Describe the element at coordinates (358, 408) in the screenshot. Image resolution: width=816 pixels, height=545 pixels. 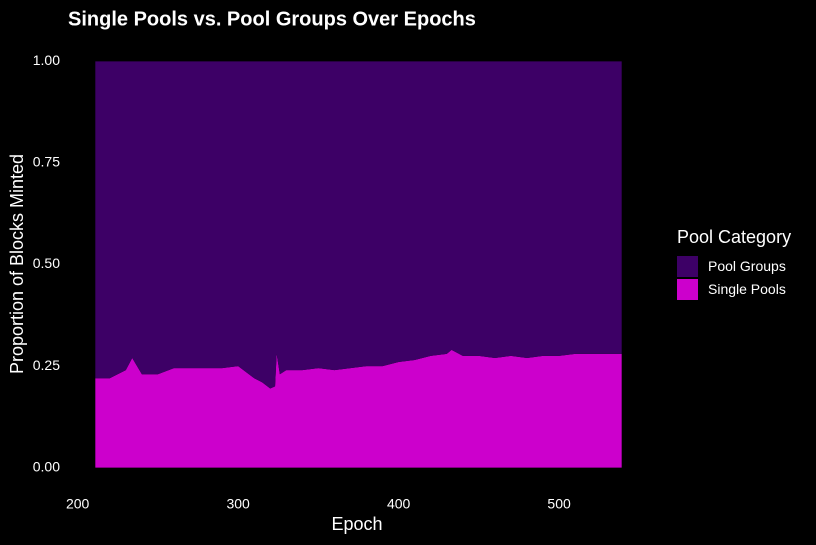
I see `area` at that location.